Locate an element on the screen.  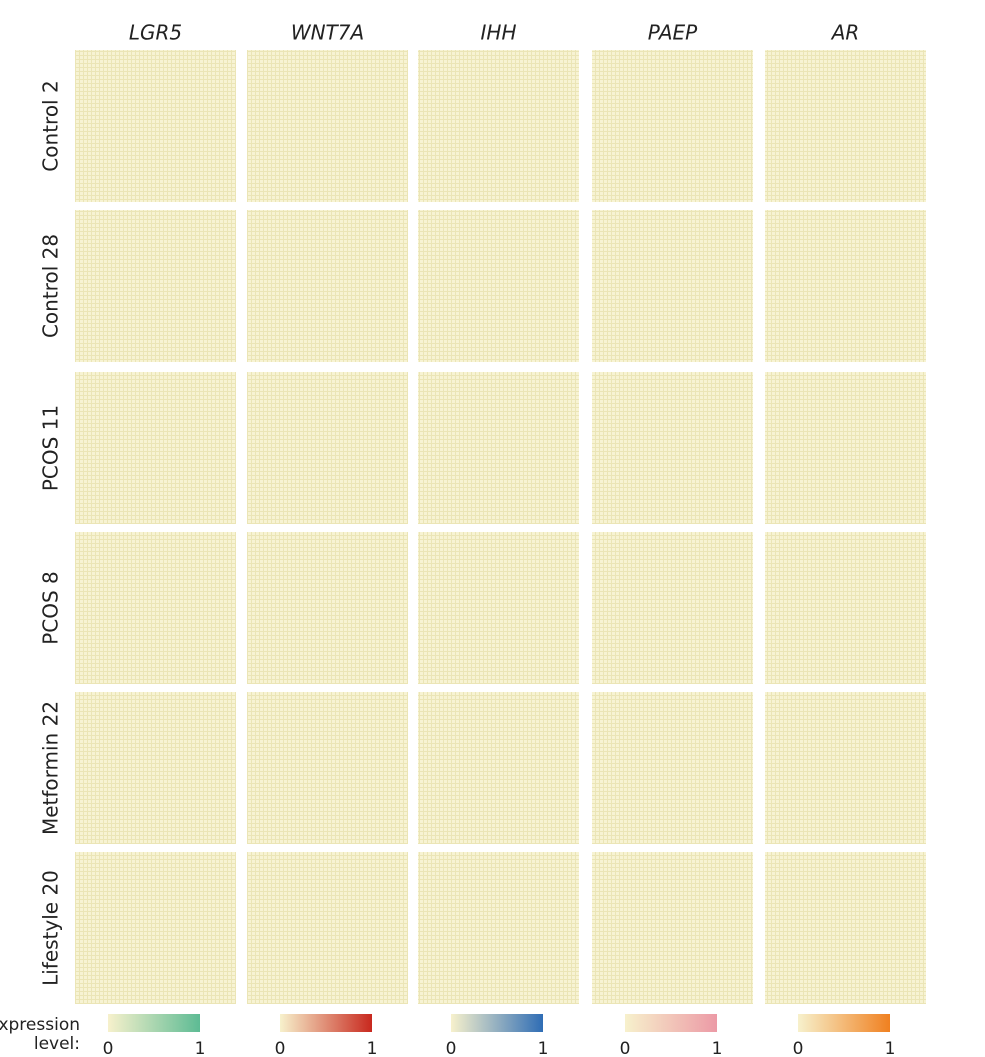
gene-title: AR is located at coordinates (845, 33).